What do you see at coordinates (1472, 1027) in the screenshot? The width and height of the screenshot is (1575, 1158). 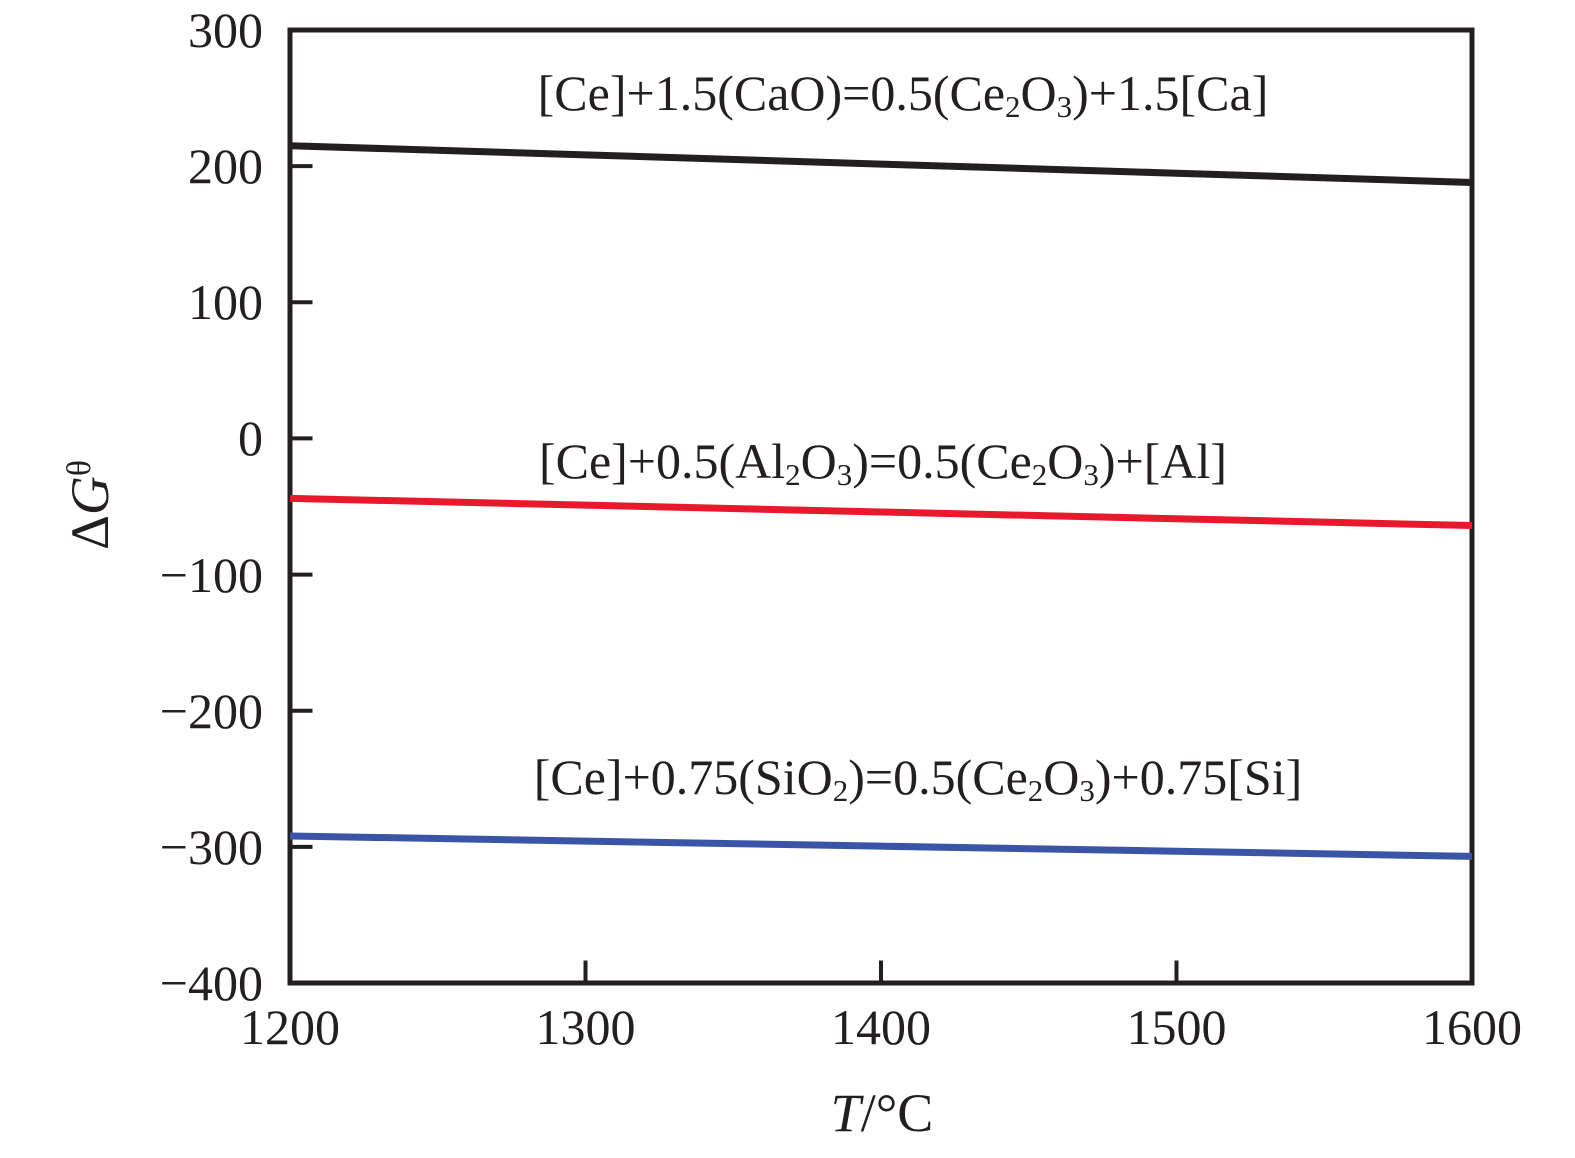 I see `x-tick-label: 1600` at bounding box center [1472, 1027].